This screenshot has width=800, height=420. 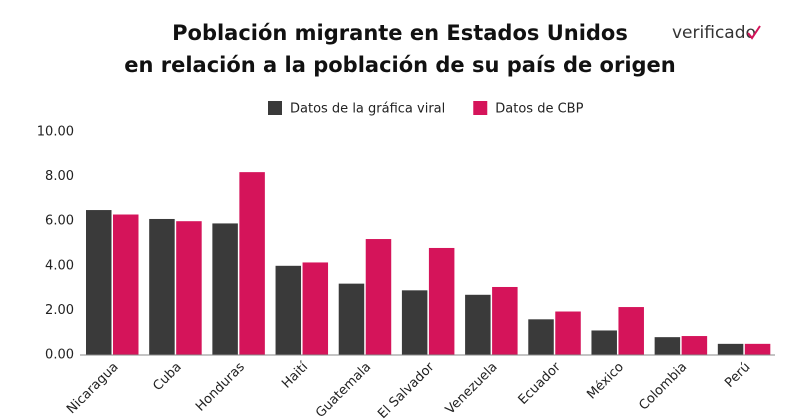 I want to click on x-tick-label: Honduras, so click(x=220, y=387).